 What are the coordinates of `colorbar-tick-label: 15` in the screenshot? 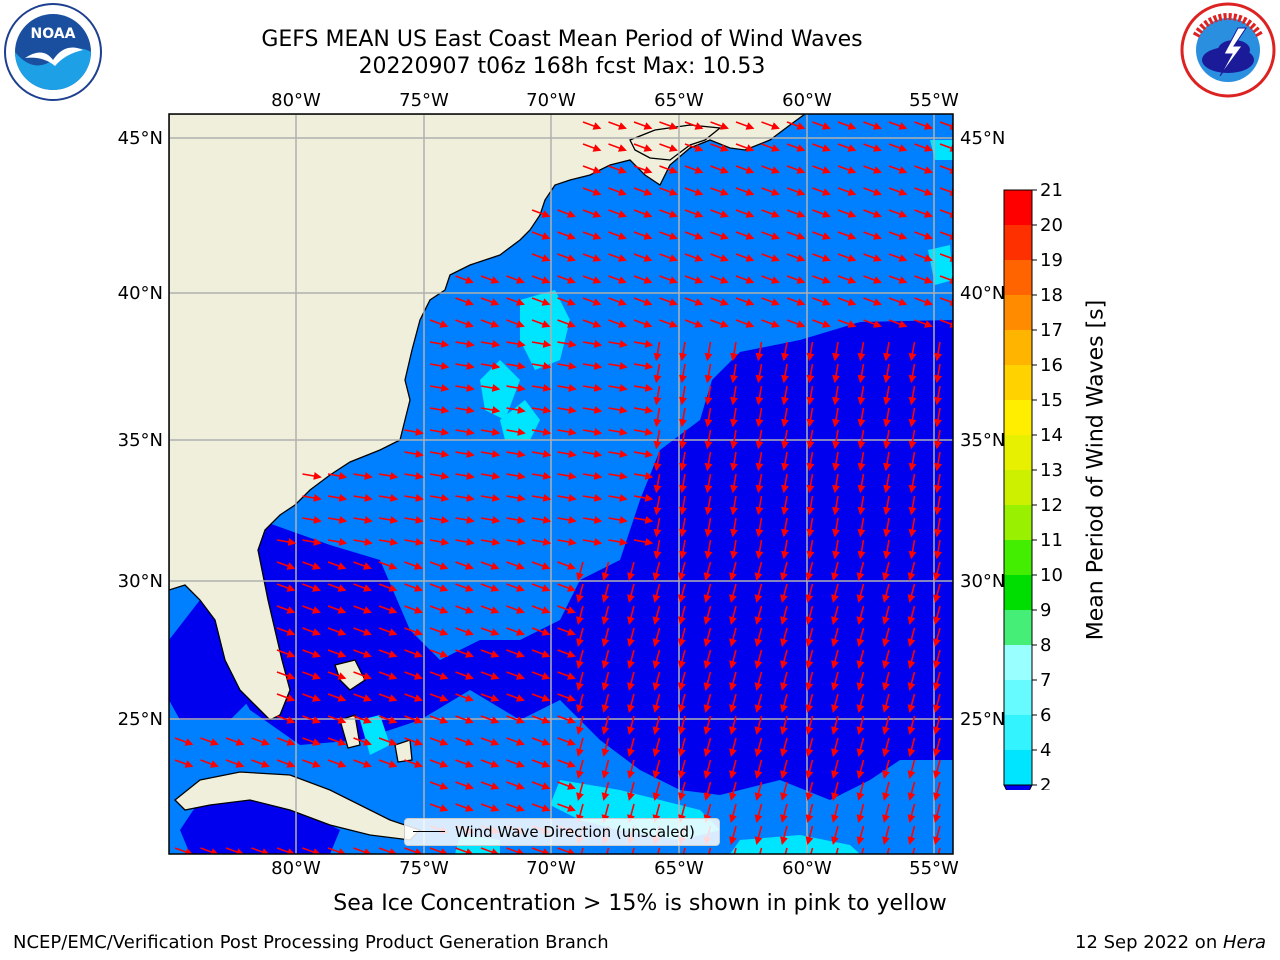 It's located at (1051, 400).